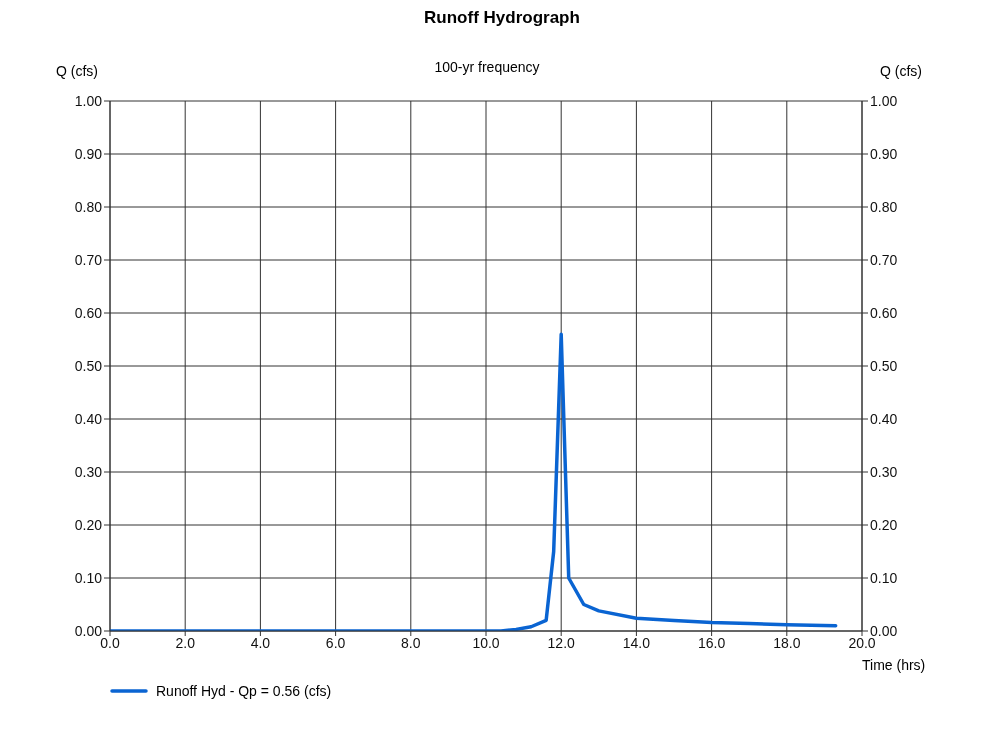  I want to click on y-axis-title: Q (cfs), so click(77, 71).